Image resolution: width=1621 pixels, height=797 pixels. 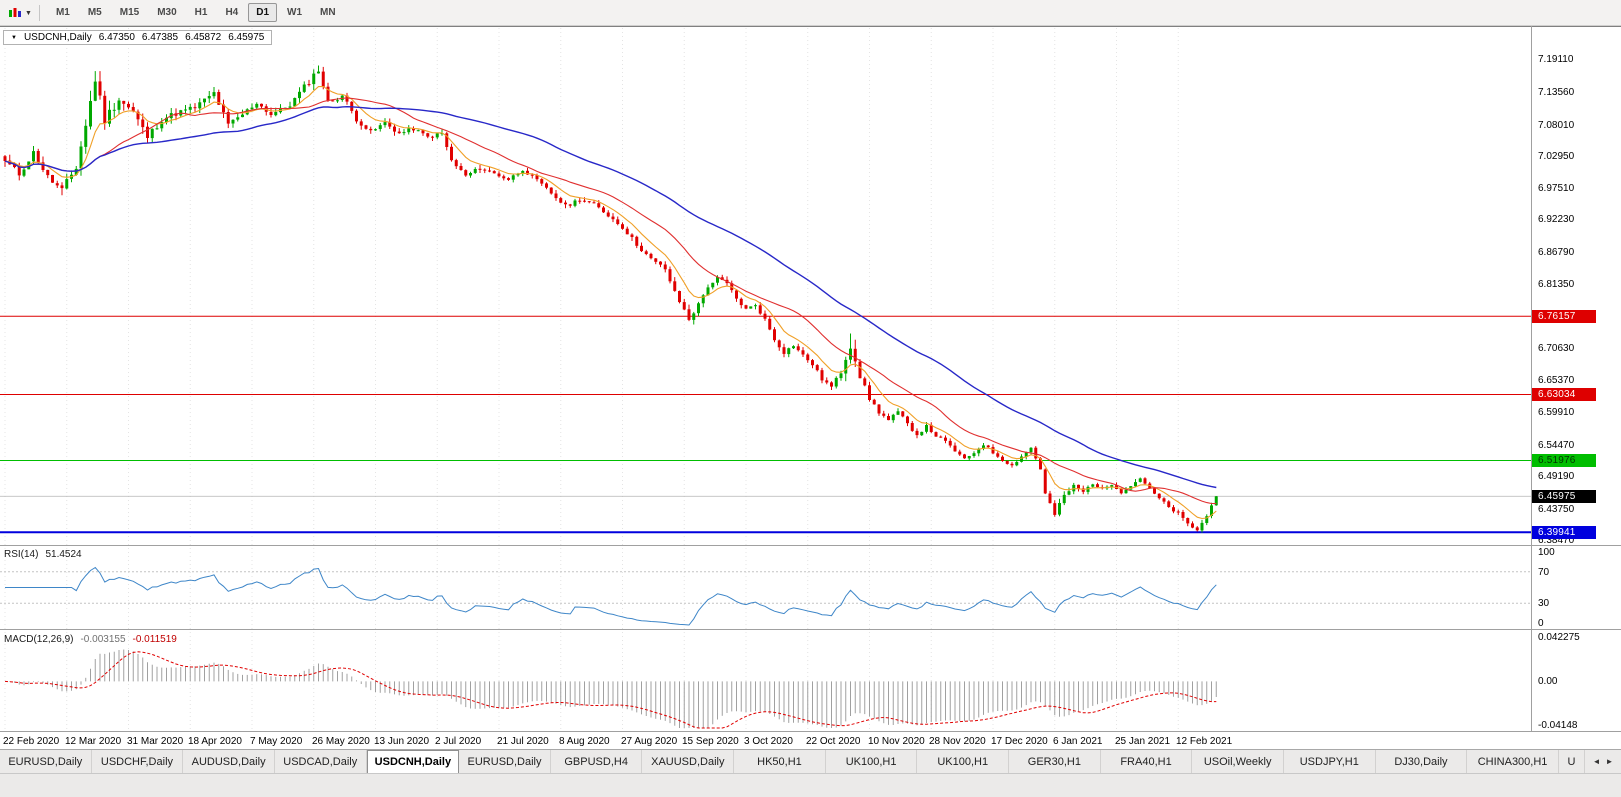 I want to click on date-axis-label: 12 Mar 2020, so click(x=93, y=741).